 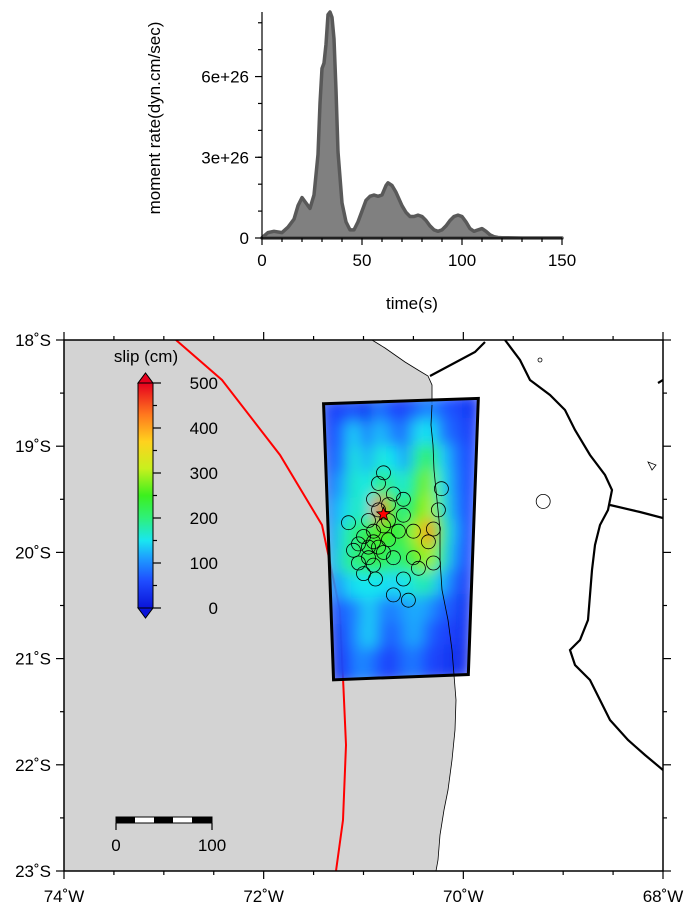 What do you see at coordinates (115, 845) in the screenshot?
I see `scale-bar-start: 0` at bounding box center [115, 845].